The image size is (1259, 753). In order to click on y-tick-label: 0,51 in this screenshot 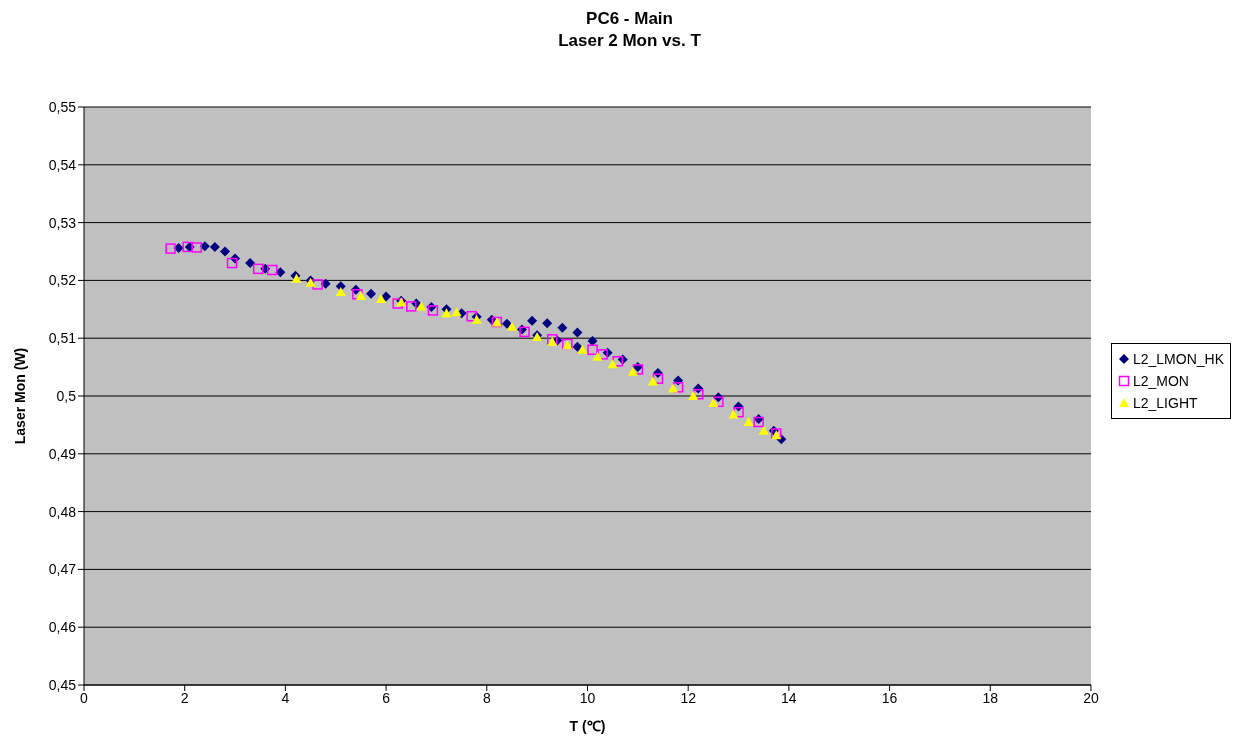, I will do `click(62, 338)`.